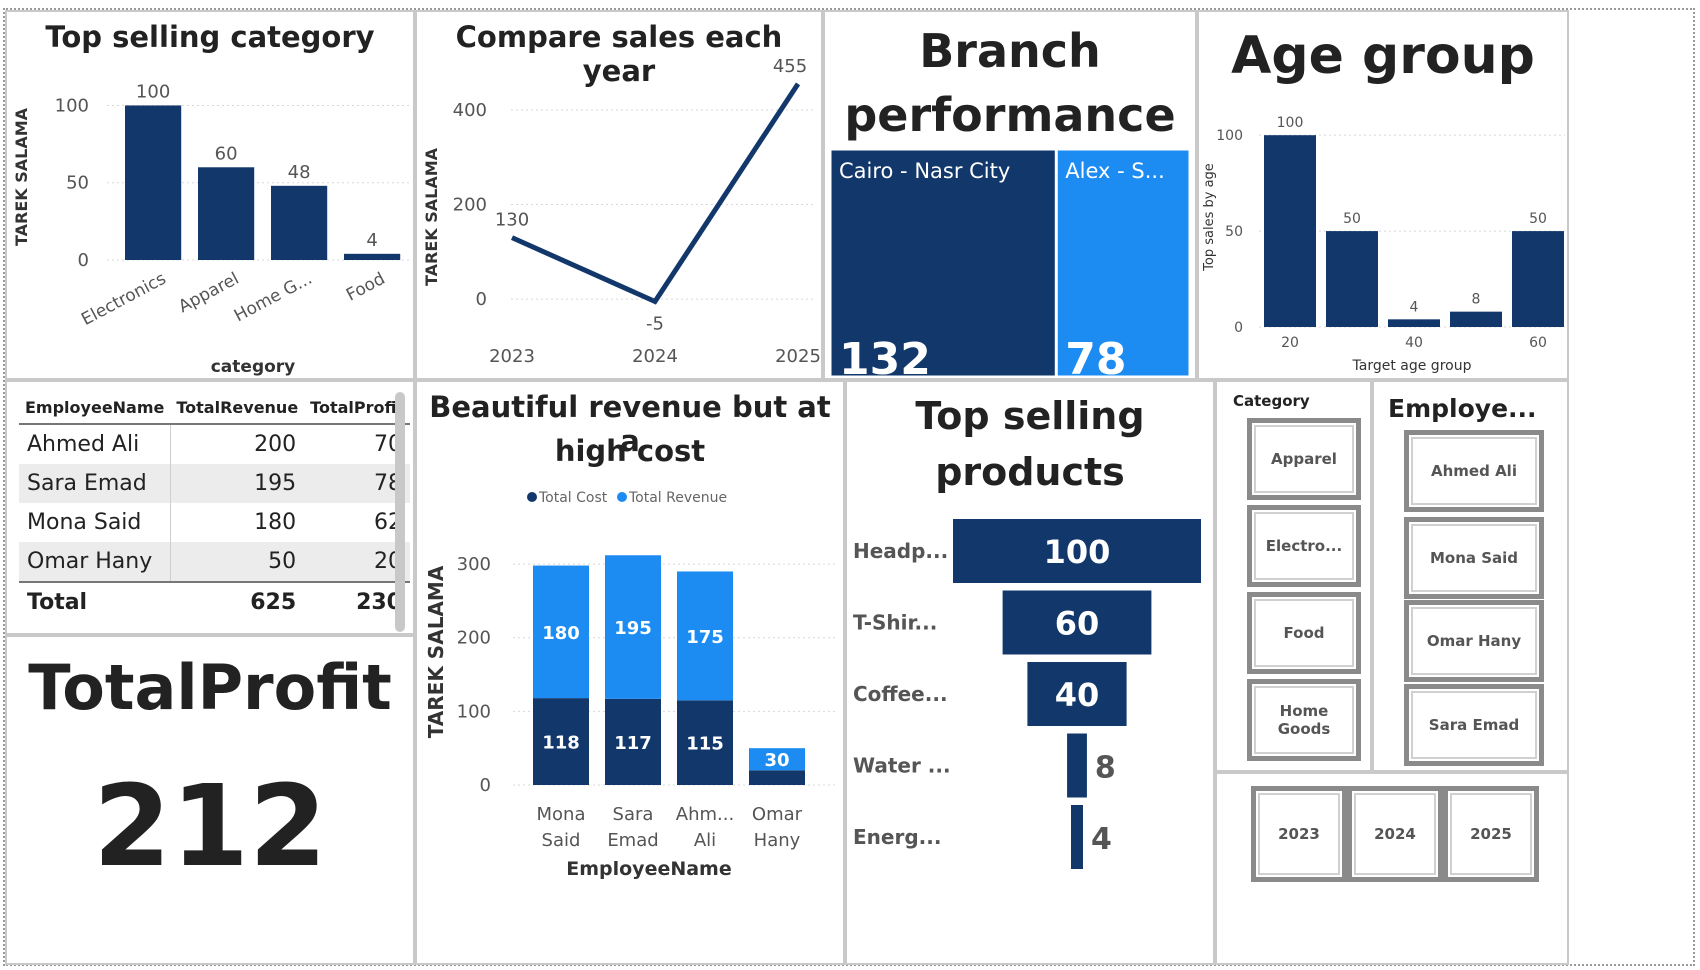 The width and height of the screenshot is (1700, 970). What do you see at coordinates (485, 785) in the screenshot?
I see `y-tick-label: 0` at bounding box center [485, 785].